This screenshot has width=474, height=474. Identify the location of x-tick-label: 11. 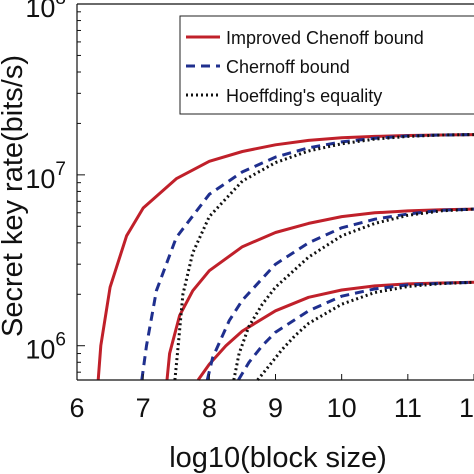
(408, 408).